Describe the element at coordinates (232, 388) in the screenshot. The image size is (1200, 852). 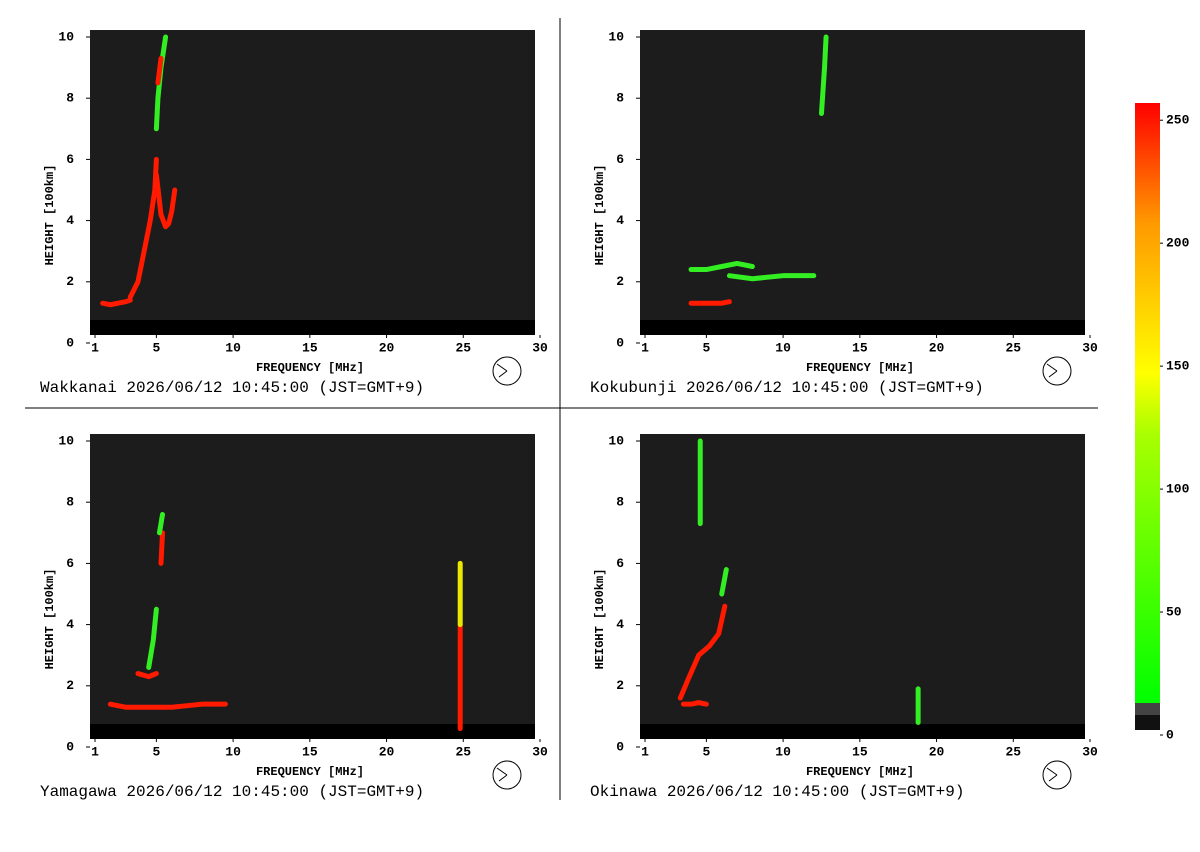
I see `caption: Wakkanai 2026/06/12 10:45:00 (JST=GMT+9)` at that location.